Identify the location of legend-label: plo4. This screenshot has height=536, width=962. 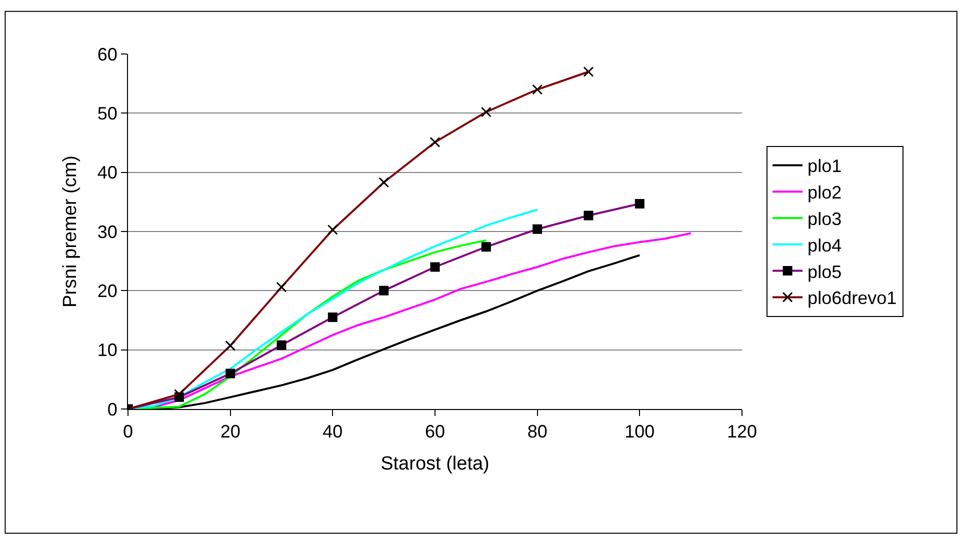
(825, 245).